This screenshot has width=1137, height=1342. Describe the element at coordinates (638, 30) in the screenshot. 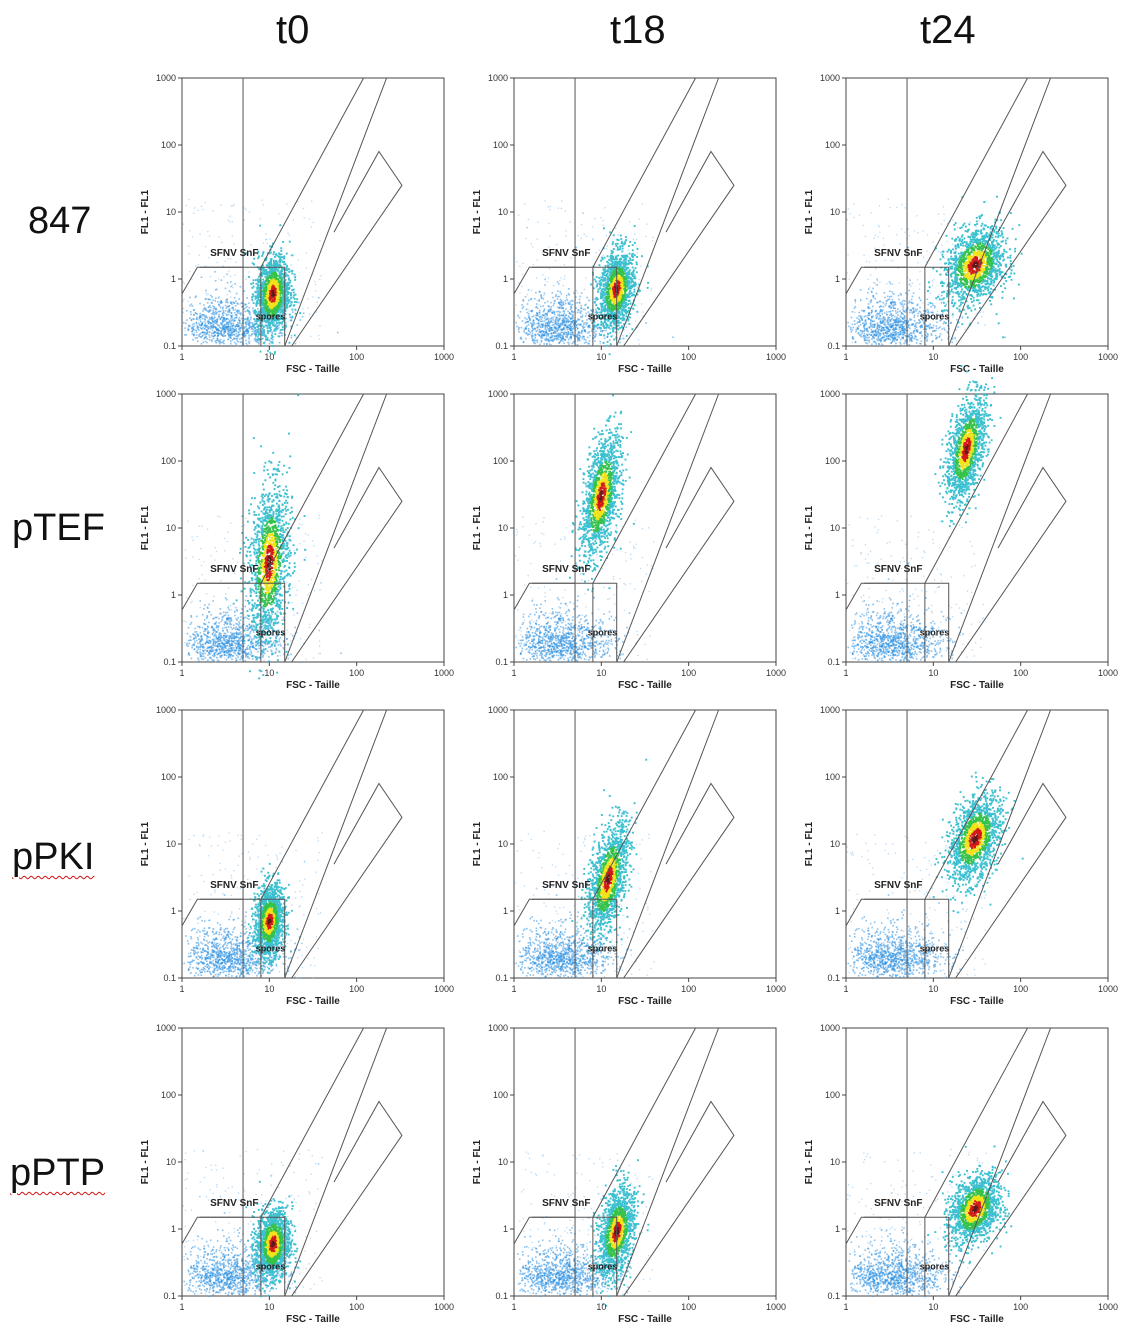

I see `column-header-t18: t18` at that location.